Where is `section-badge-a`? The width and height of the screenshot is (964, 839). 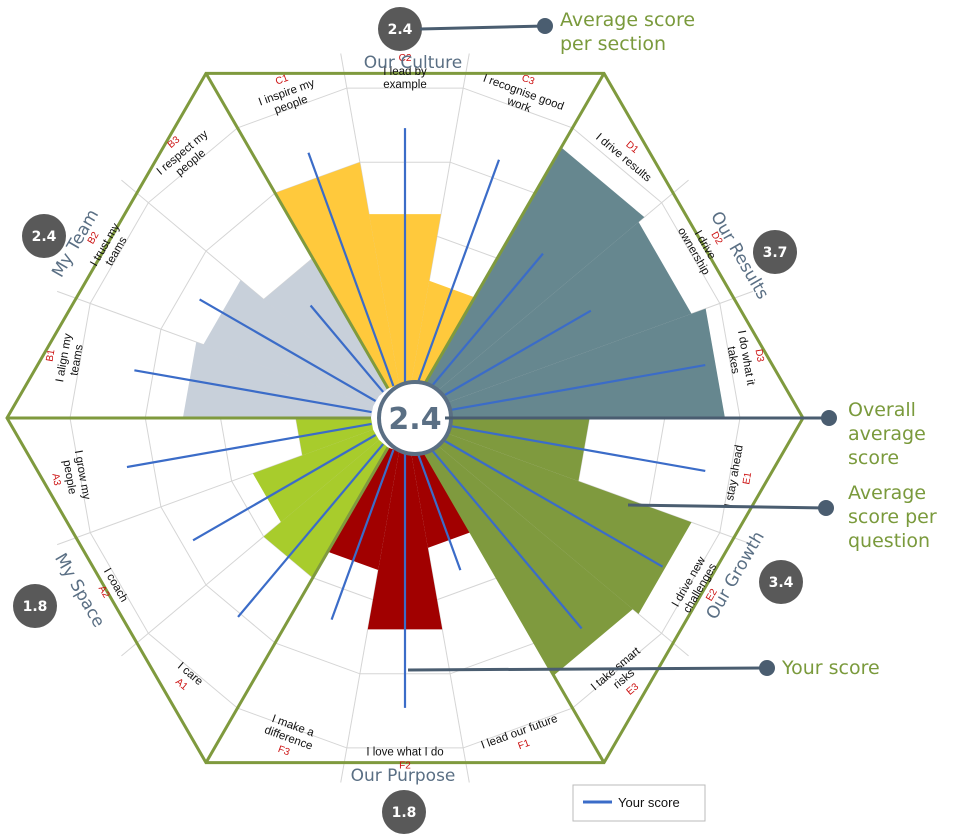 section-badge-a is located at coordinates (35, 606).